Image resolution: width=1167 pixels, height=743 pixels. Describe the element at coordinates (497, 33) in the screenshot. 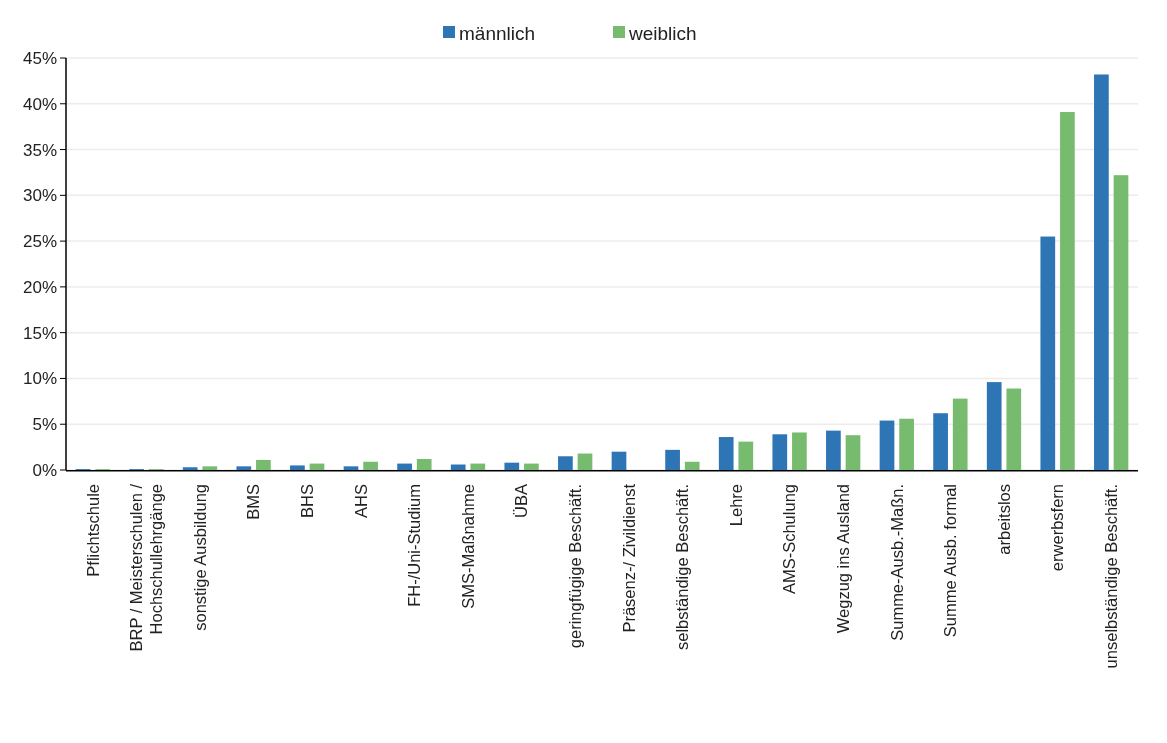

I see `legend-label: männlich` at that location.